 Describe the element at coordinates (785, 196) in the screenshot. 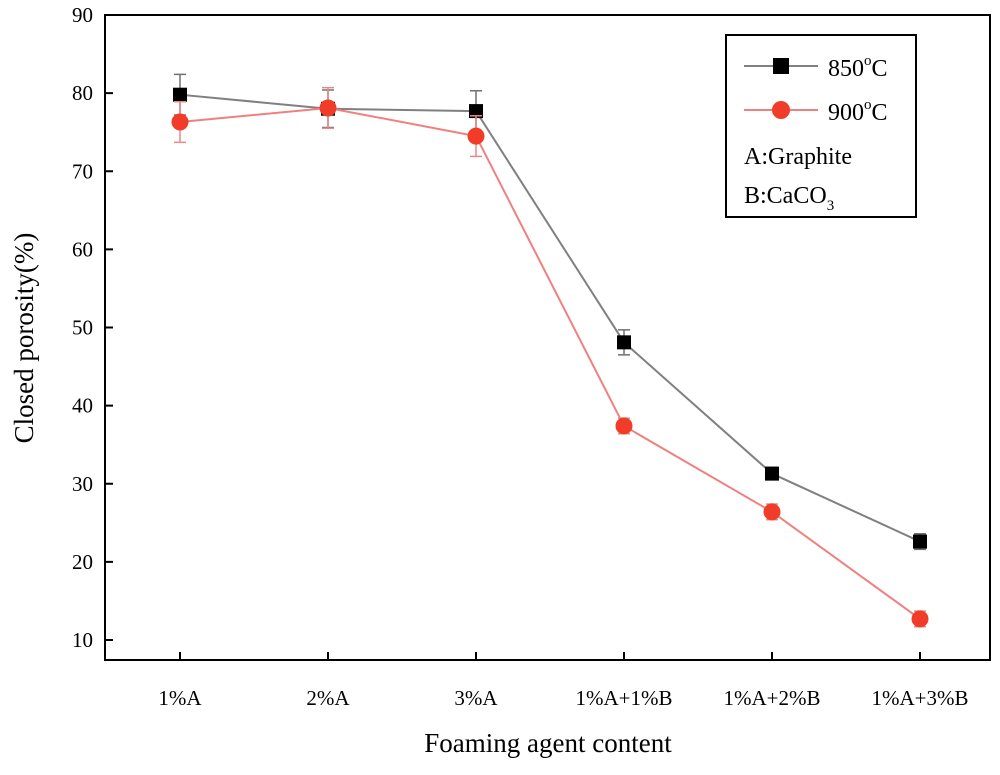

I see `legend-note-caco3-base: B:CaCO` at that location.